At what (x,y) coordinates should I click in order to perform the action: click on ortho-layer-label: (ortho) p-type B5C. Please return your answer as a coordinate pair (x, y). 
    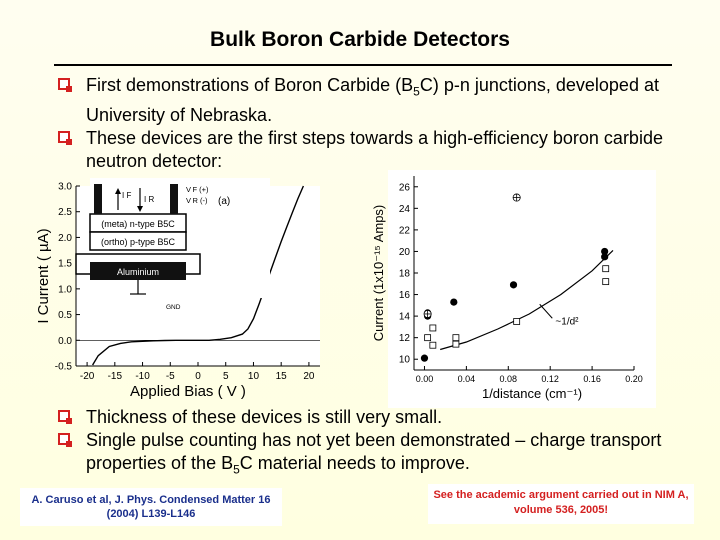
    Looking at the image, I should click on (138, 242).